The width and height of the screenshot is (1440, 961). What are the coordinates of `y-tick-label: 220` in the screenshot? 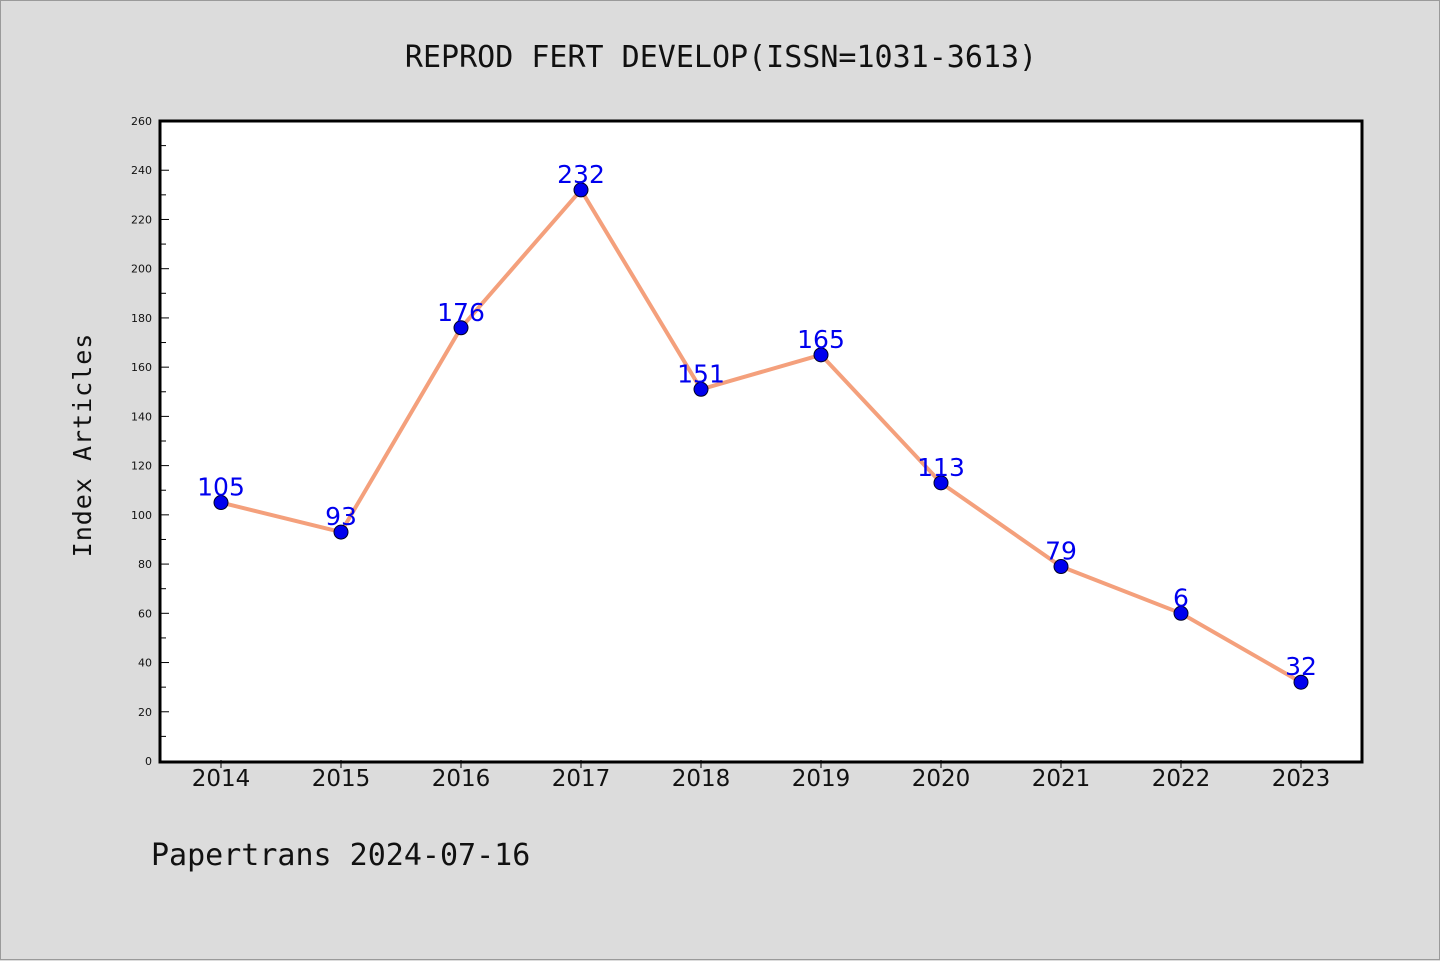 It's located at (141, 219).